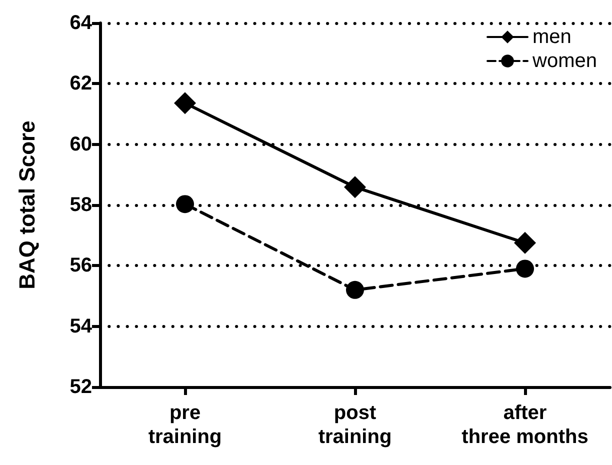  Describe the element at coordinates (81, 265) in the screenshot. I see `y-tick-label: 56` at that location.